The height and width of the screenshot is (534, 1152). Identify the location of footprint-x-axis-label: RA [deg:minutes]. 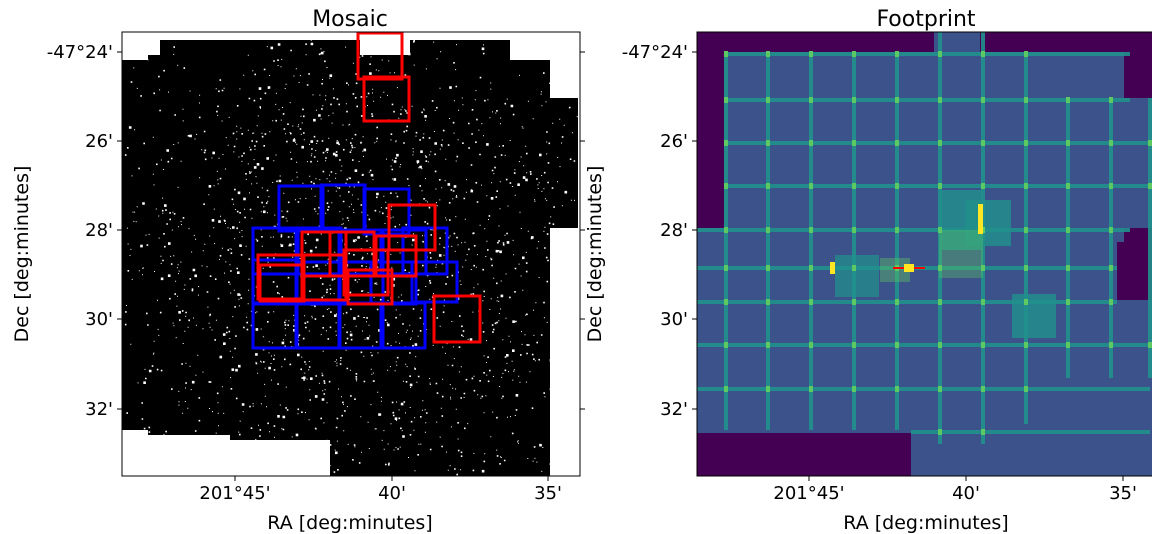
(925, 523).